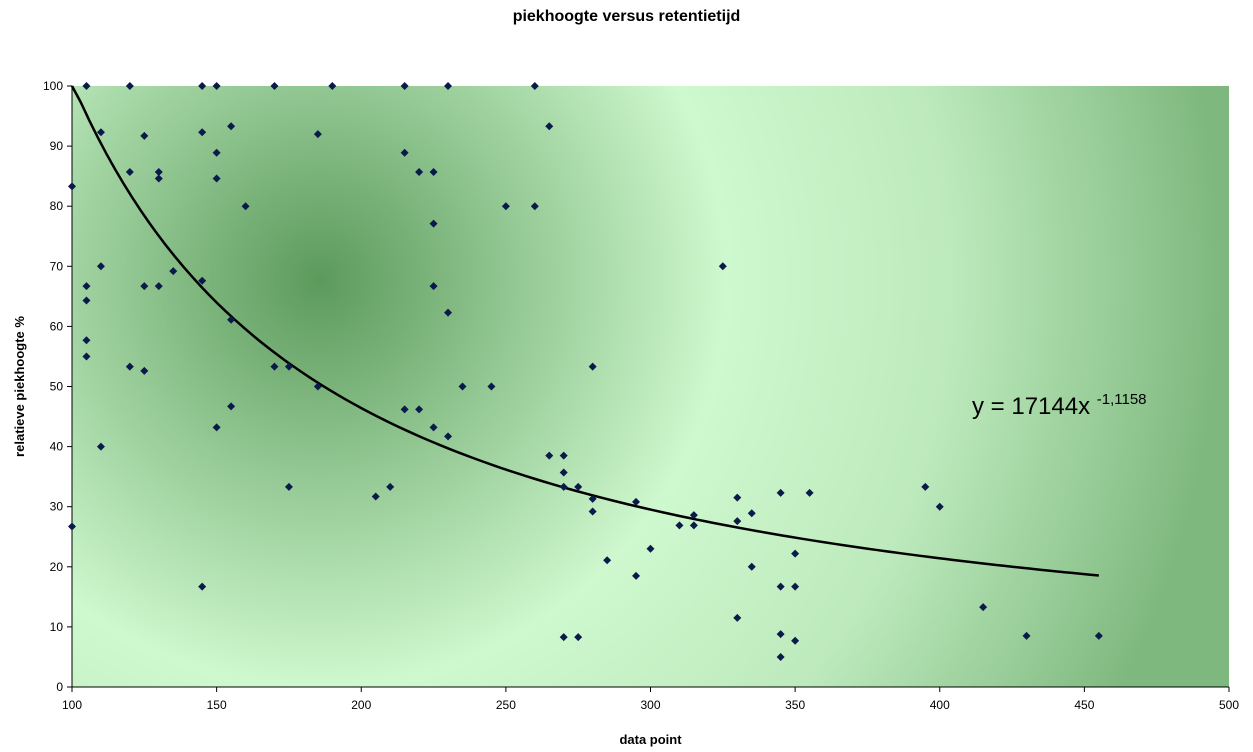 This screenshot has height=752, width=1253. I want to click on y-tick-label: 90, so click(57, 146).